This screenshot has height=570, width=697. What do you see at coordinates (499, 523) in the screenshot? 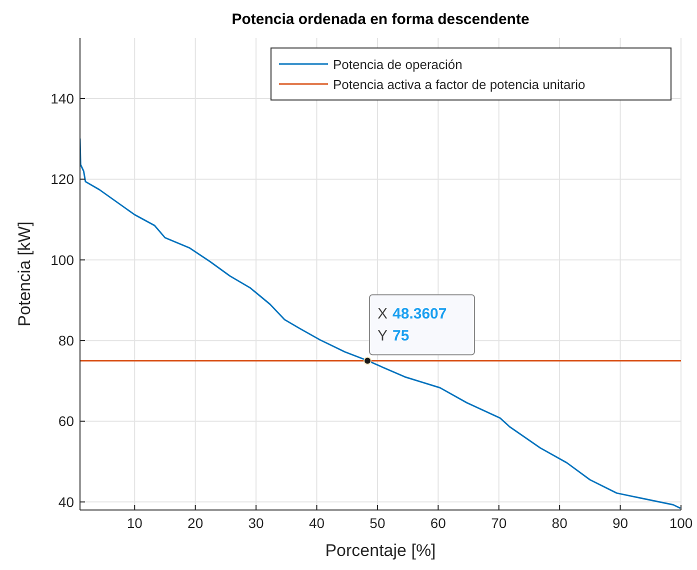
I see `x-tick-label: 70` at bounding box center [499, 523].